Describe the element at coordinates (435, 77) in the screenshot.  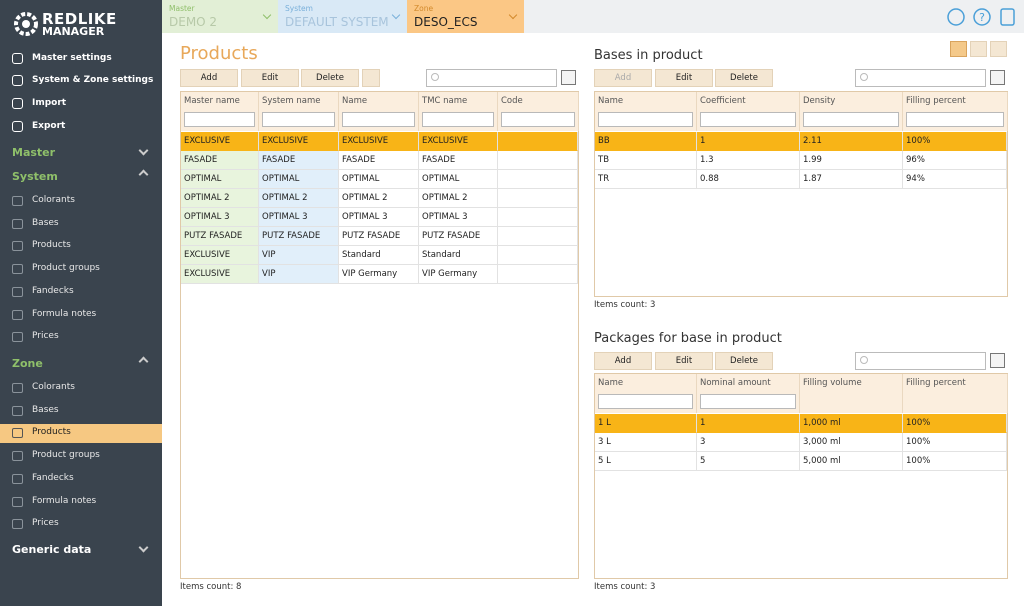
I see `search-icon` at that location.